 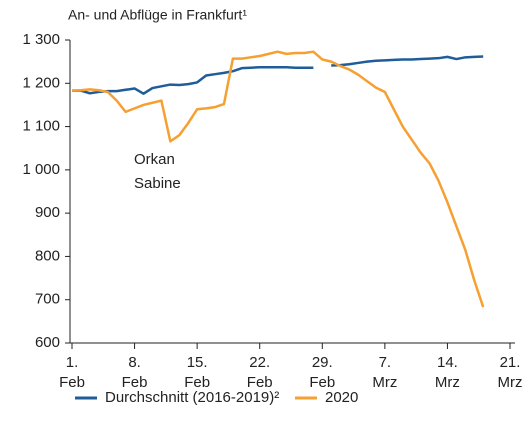 I want to click on x-tick-label: 8., so click(x=134, y=362).